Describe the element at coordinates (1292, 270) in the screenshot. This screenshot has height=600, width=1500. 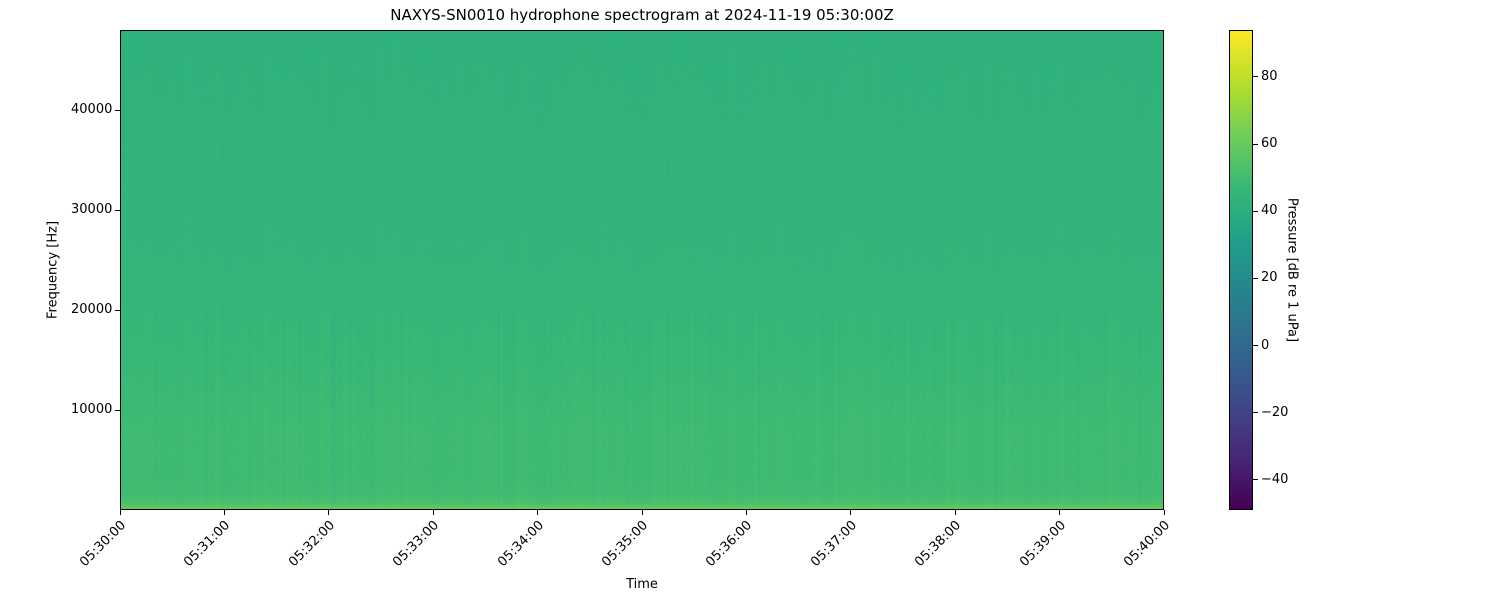
I see `colorbar-label: Pressure [dB re 1 uPa]` at that location.